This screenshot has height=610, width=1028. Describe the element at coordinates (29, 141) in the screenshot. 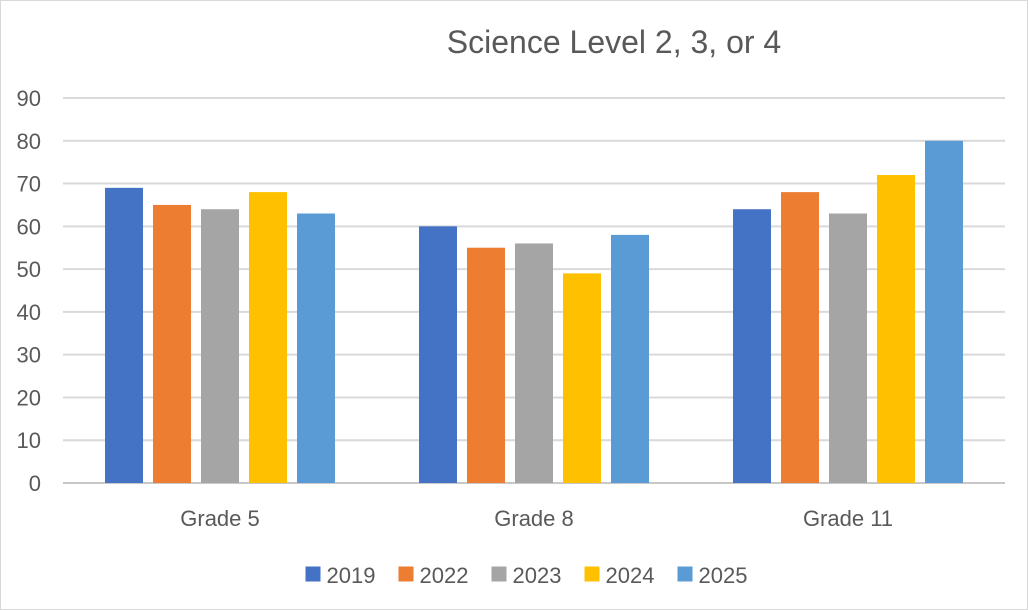

I see `y-tick-label: 80` at that location.